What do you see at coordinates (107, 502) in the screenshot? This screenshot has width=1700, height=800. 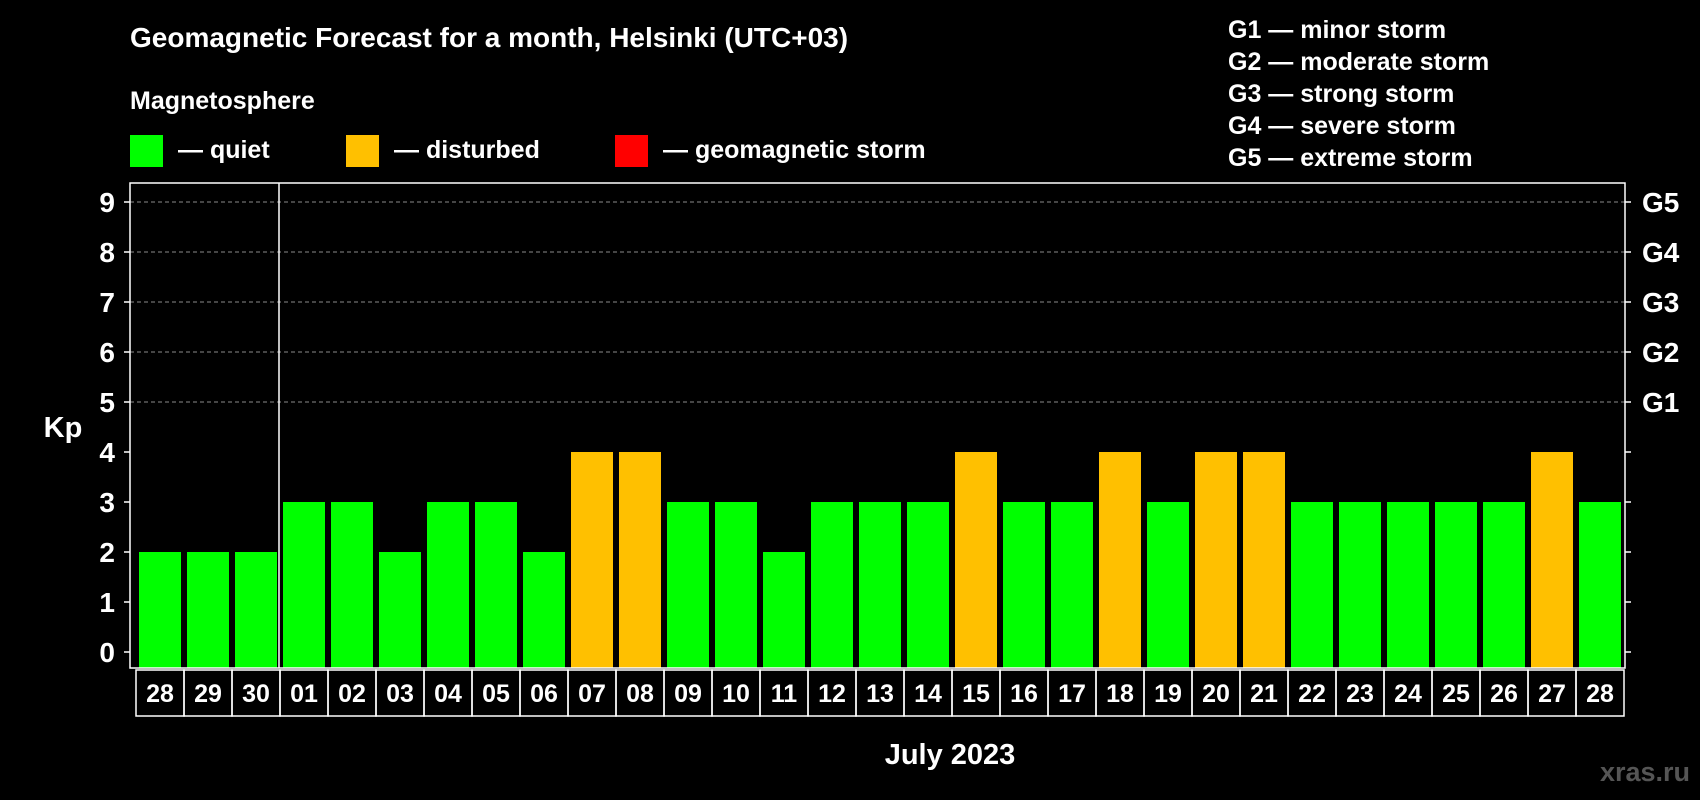 I see `y-tick-label: 3` at bounding box center [107, 502].